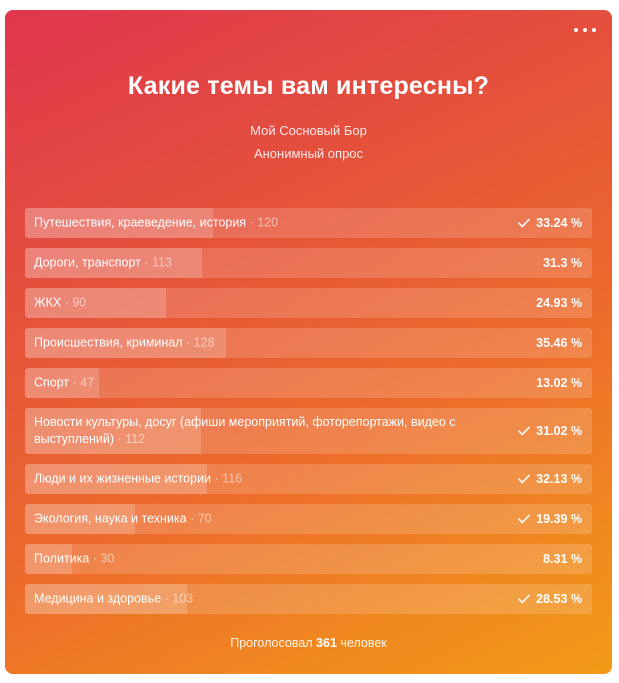  I want to click on poll-option-text: ЖКХ, so click(48, 302).